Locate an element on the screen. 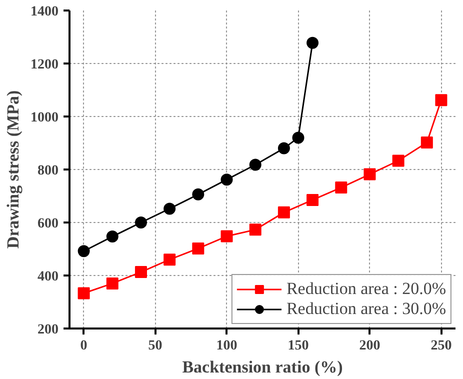 This screenshot has width=463, height=379. x-tick-label: 0 is located at coordinates (84, 346).